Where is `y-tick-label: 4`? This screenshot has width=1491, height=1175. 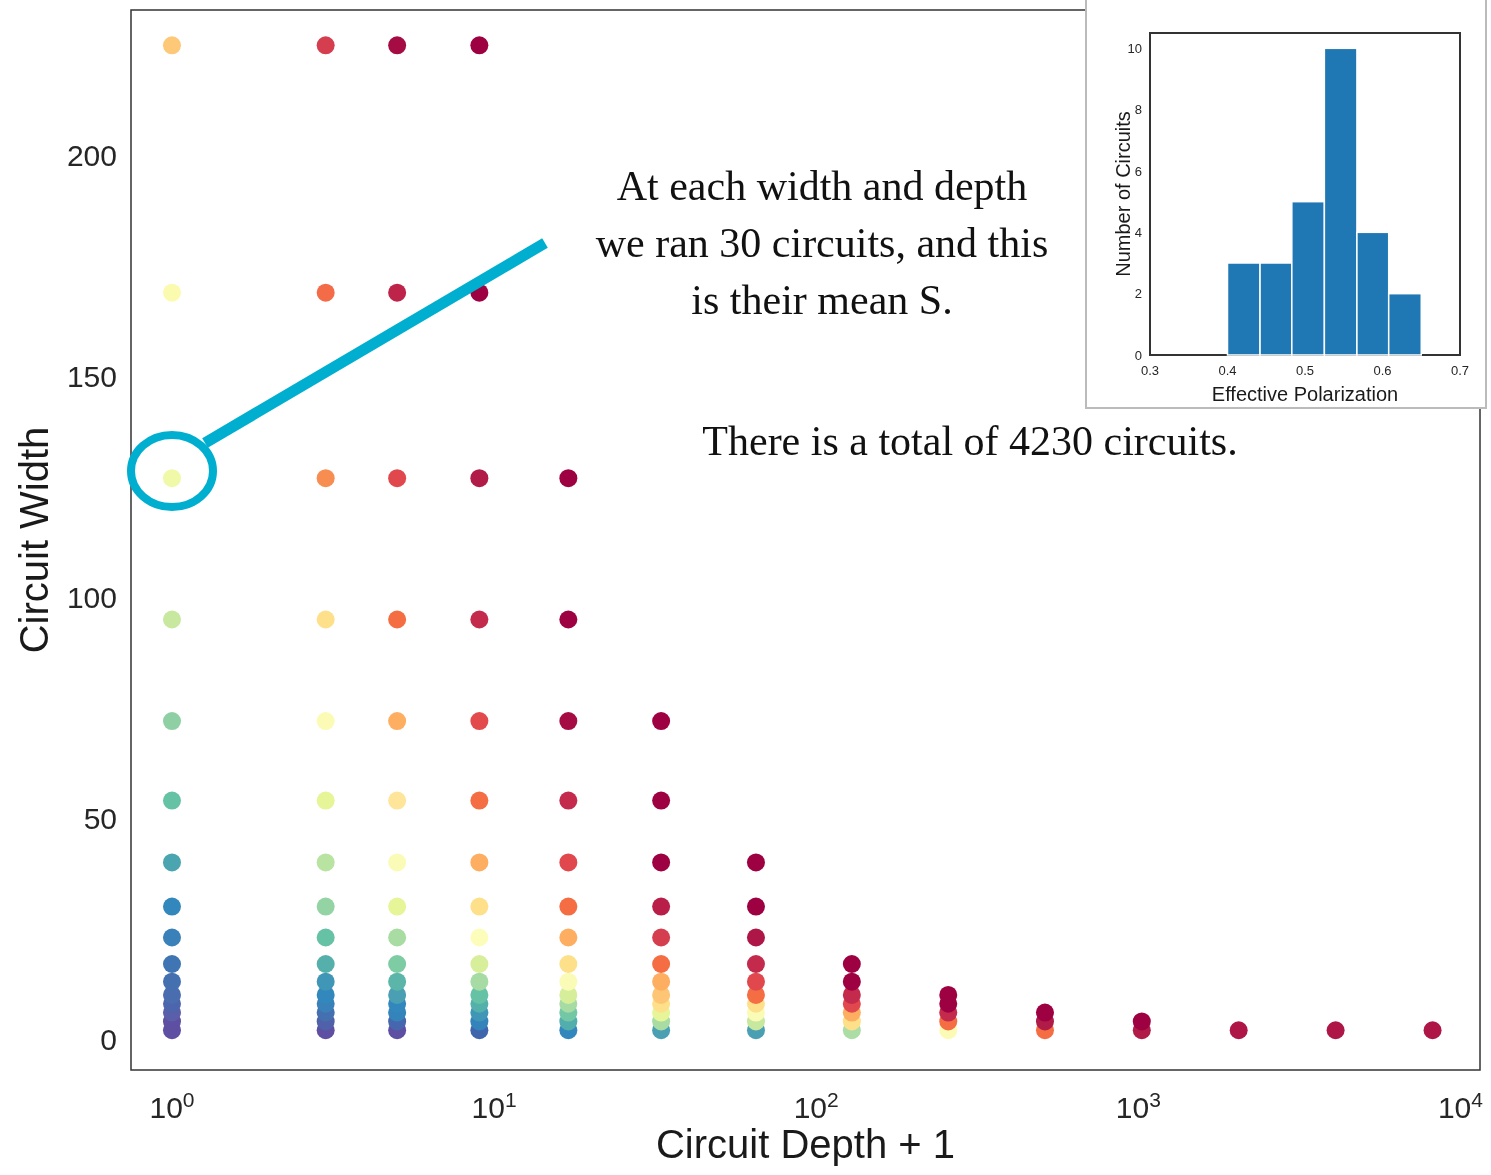
y-tick-label: 4 is located at coordinates (1138, 232).